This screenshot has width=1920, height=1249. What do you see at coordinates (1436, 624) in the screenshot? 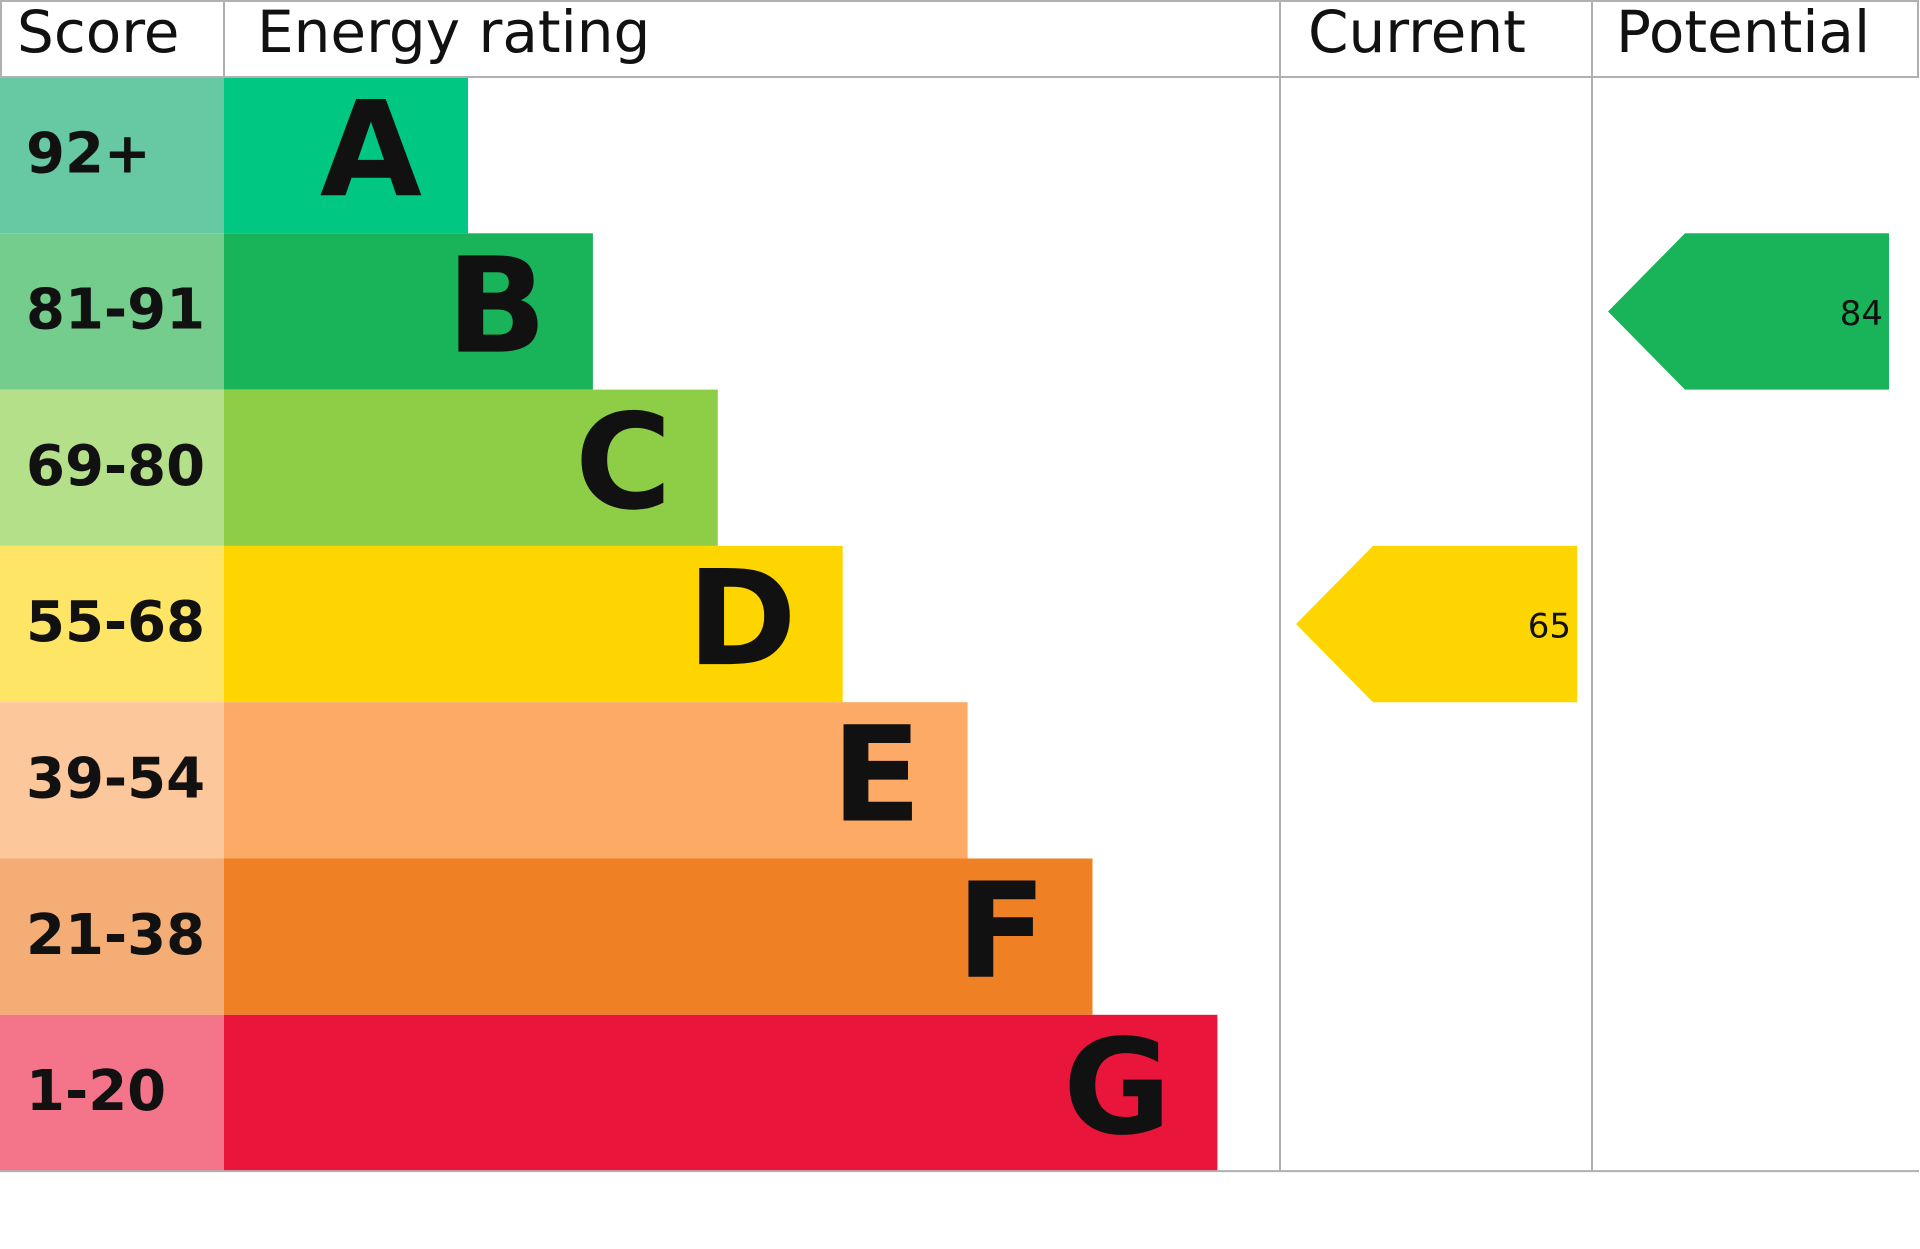
I see `current-arrow` at bounding box center [1436, 624].